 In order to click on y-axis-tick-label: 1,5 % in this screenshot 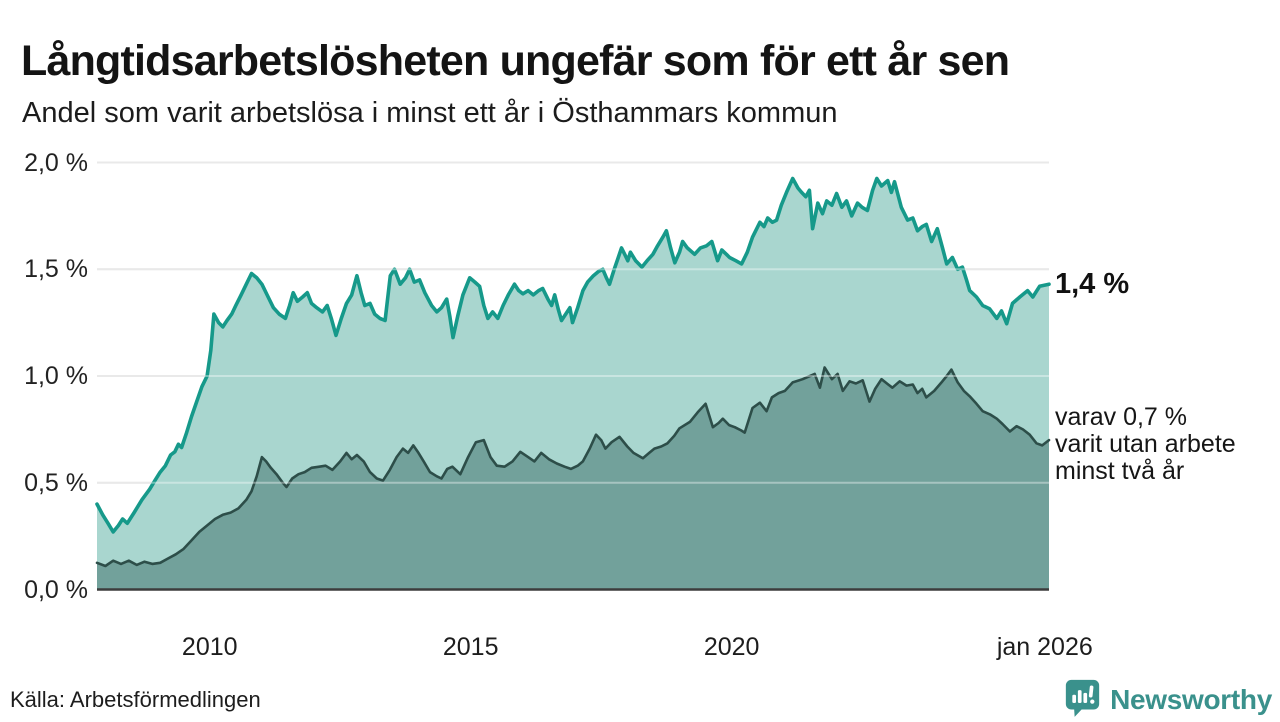, I will do `click(56, 269)`.